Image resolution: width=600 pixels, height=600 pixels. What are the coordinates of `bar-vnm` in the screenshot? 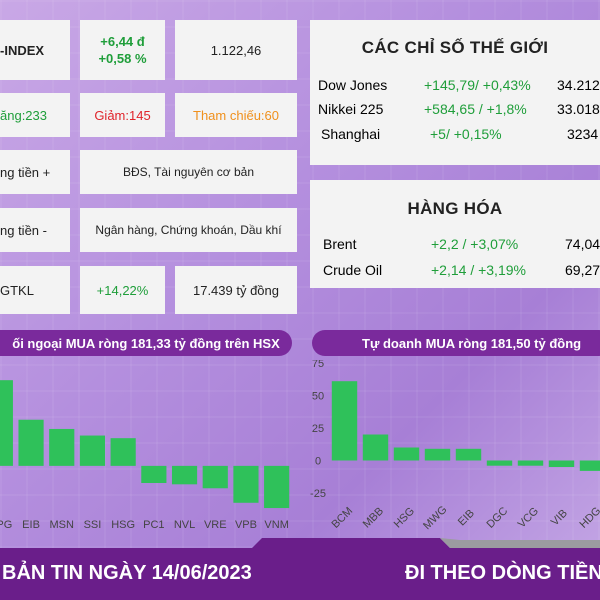 It's located at (277, 487).